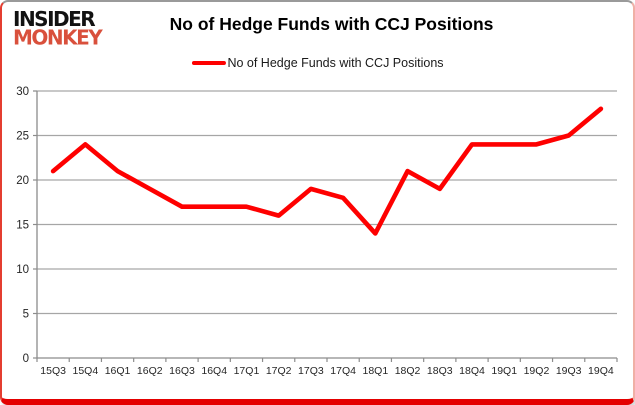 The width and height of the screenshot is (635, 405). Describe the element at coordinates (26, 315) in the screenshot. I see `y-tick-label: 5` at that location.